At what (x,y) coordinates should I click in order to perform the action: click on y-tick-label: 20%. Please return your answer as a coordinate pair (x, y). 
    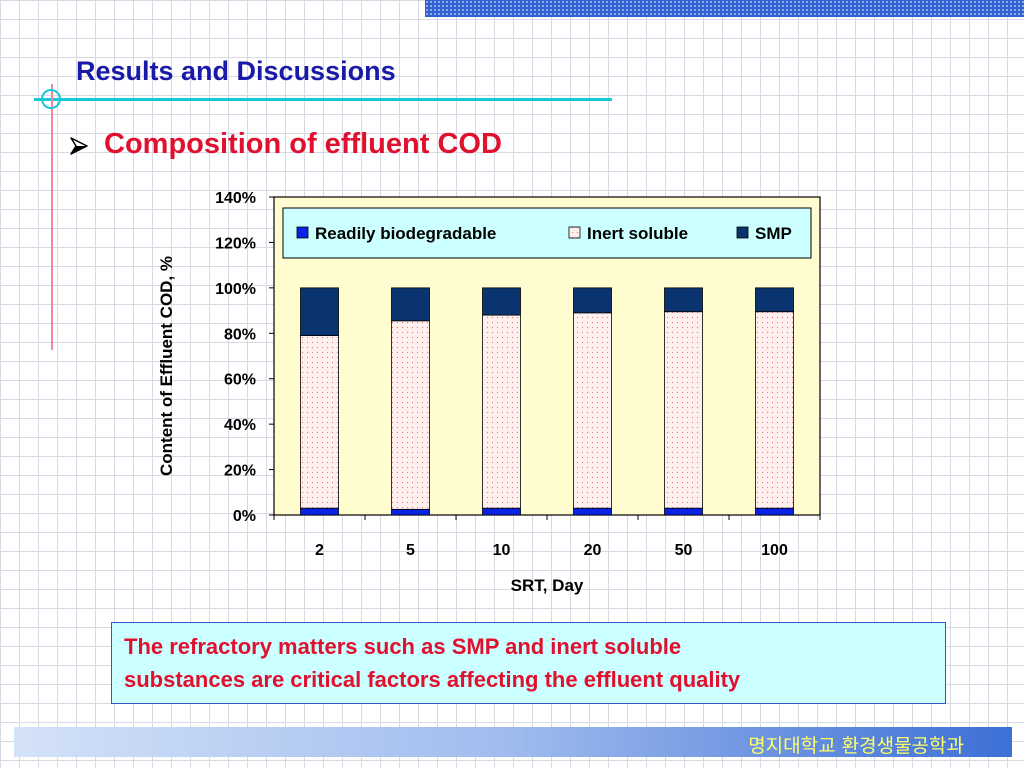
    Looking at the image, I should click on (240, 471).